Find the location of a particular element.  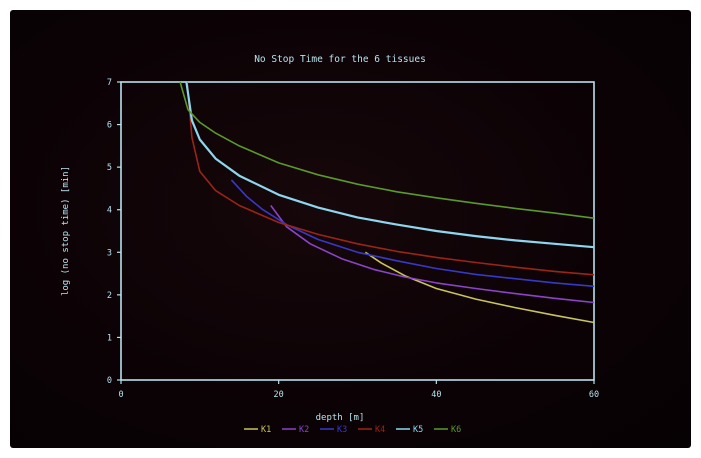

series-line-k1 is located at coordinates (479, 287).